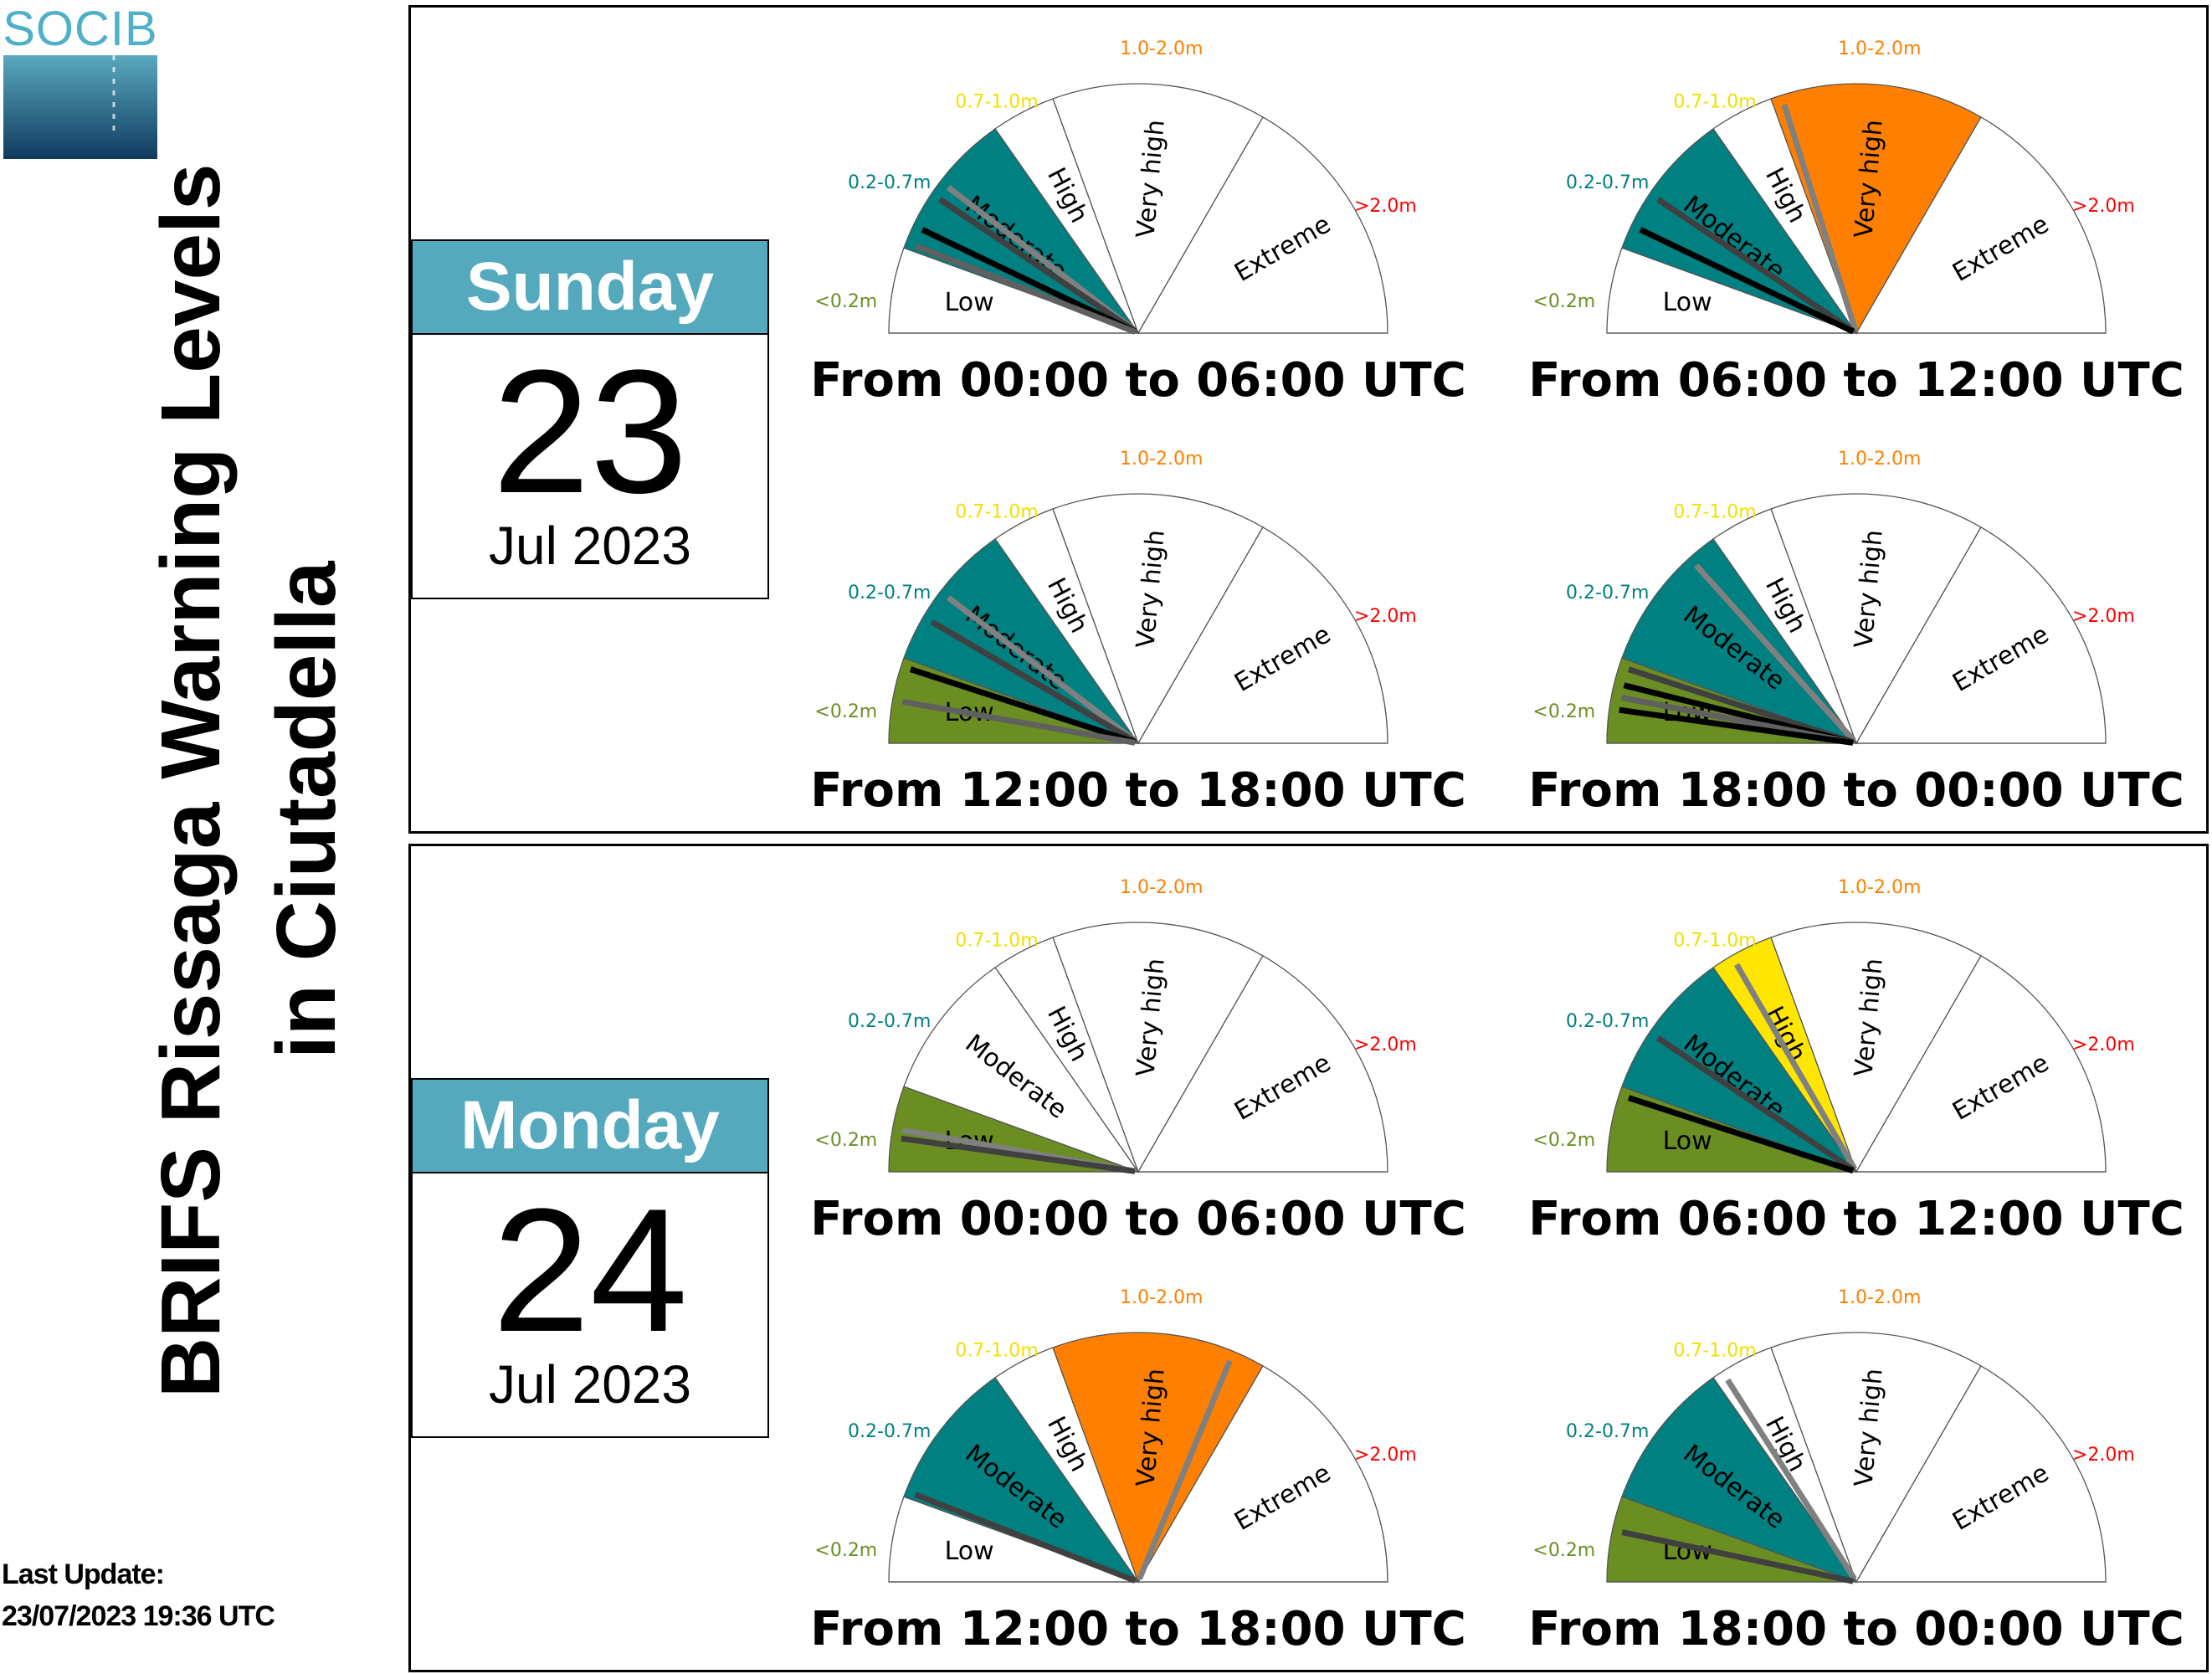 The width and height of the screenshot is (2212, 1674). What do you see at coordinates (138, 1616) in the screenshot?
I see `last-update-value: 23/07/2023 19:36 UTC` at bounding box center [138, 1616].